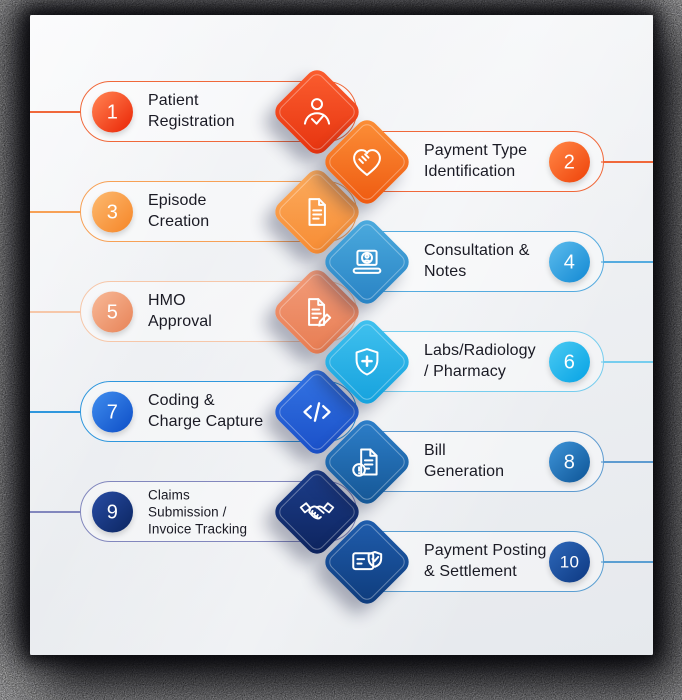 This screenshot has width=682, height=700. What do you see at coordinates (464, 471) in the screenshot?
I see `step-title-line: Generation` at bounding box center [464, 471].